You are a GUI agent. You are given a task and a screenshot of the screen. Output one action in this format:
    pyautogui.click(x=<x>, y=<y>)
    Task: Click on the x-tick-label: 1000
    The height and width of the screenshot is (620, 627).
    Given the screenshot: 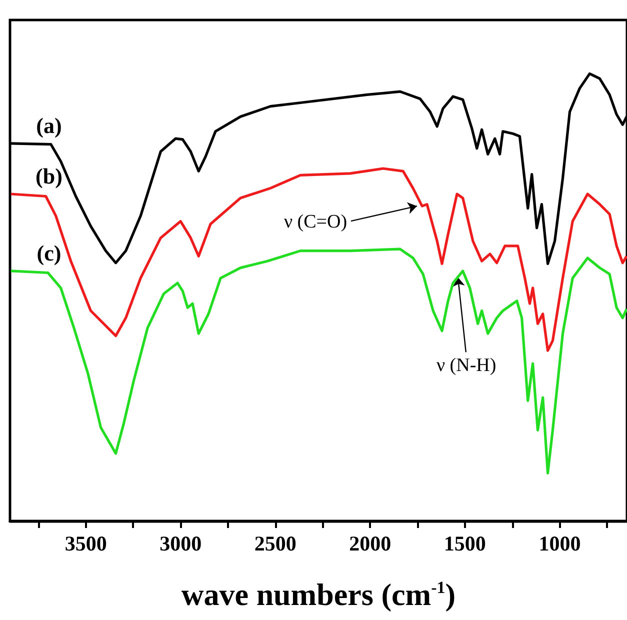 What is the action you would take?
    pyautogui.click(x=559, y=544)
    